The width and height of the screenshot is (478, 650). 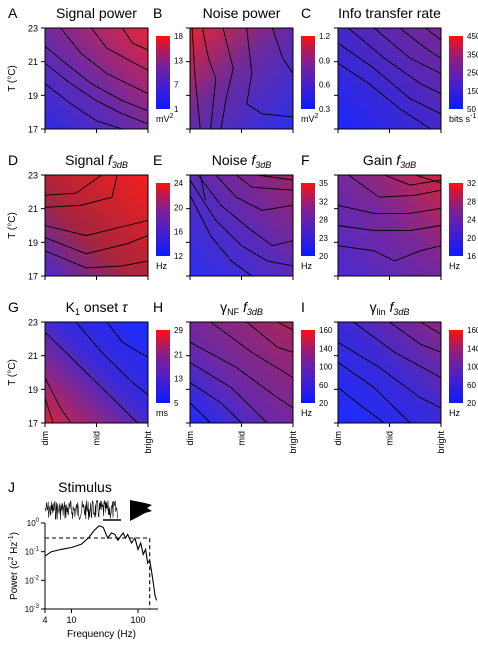 I want to click on colorbar-tick-label: 0.3, so click(x=325, y=109).